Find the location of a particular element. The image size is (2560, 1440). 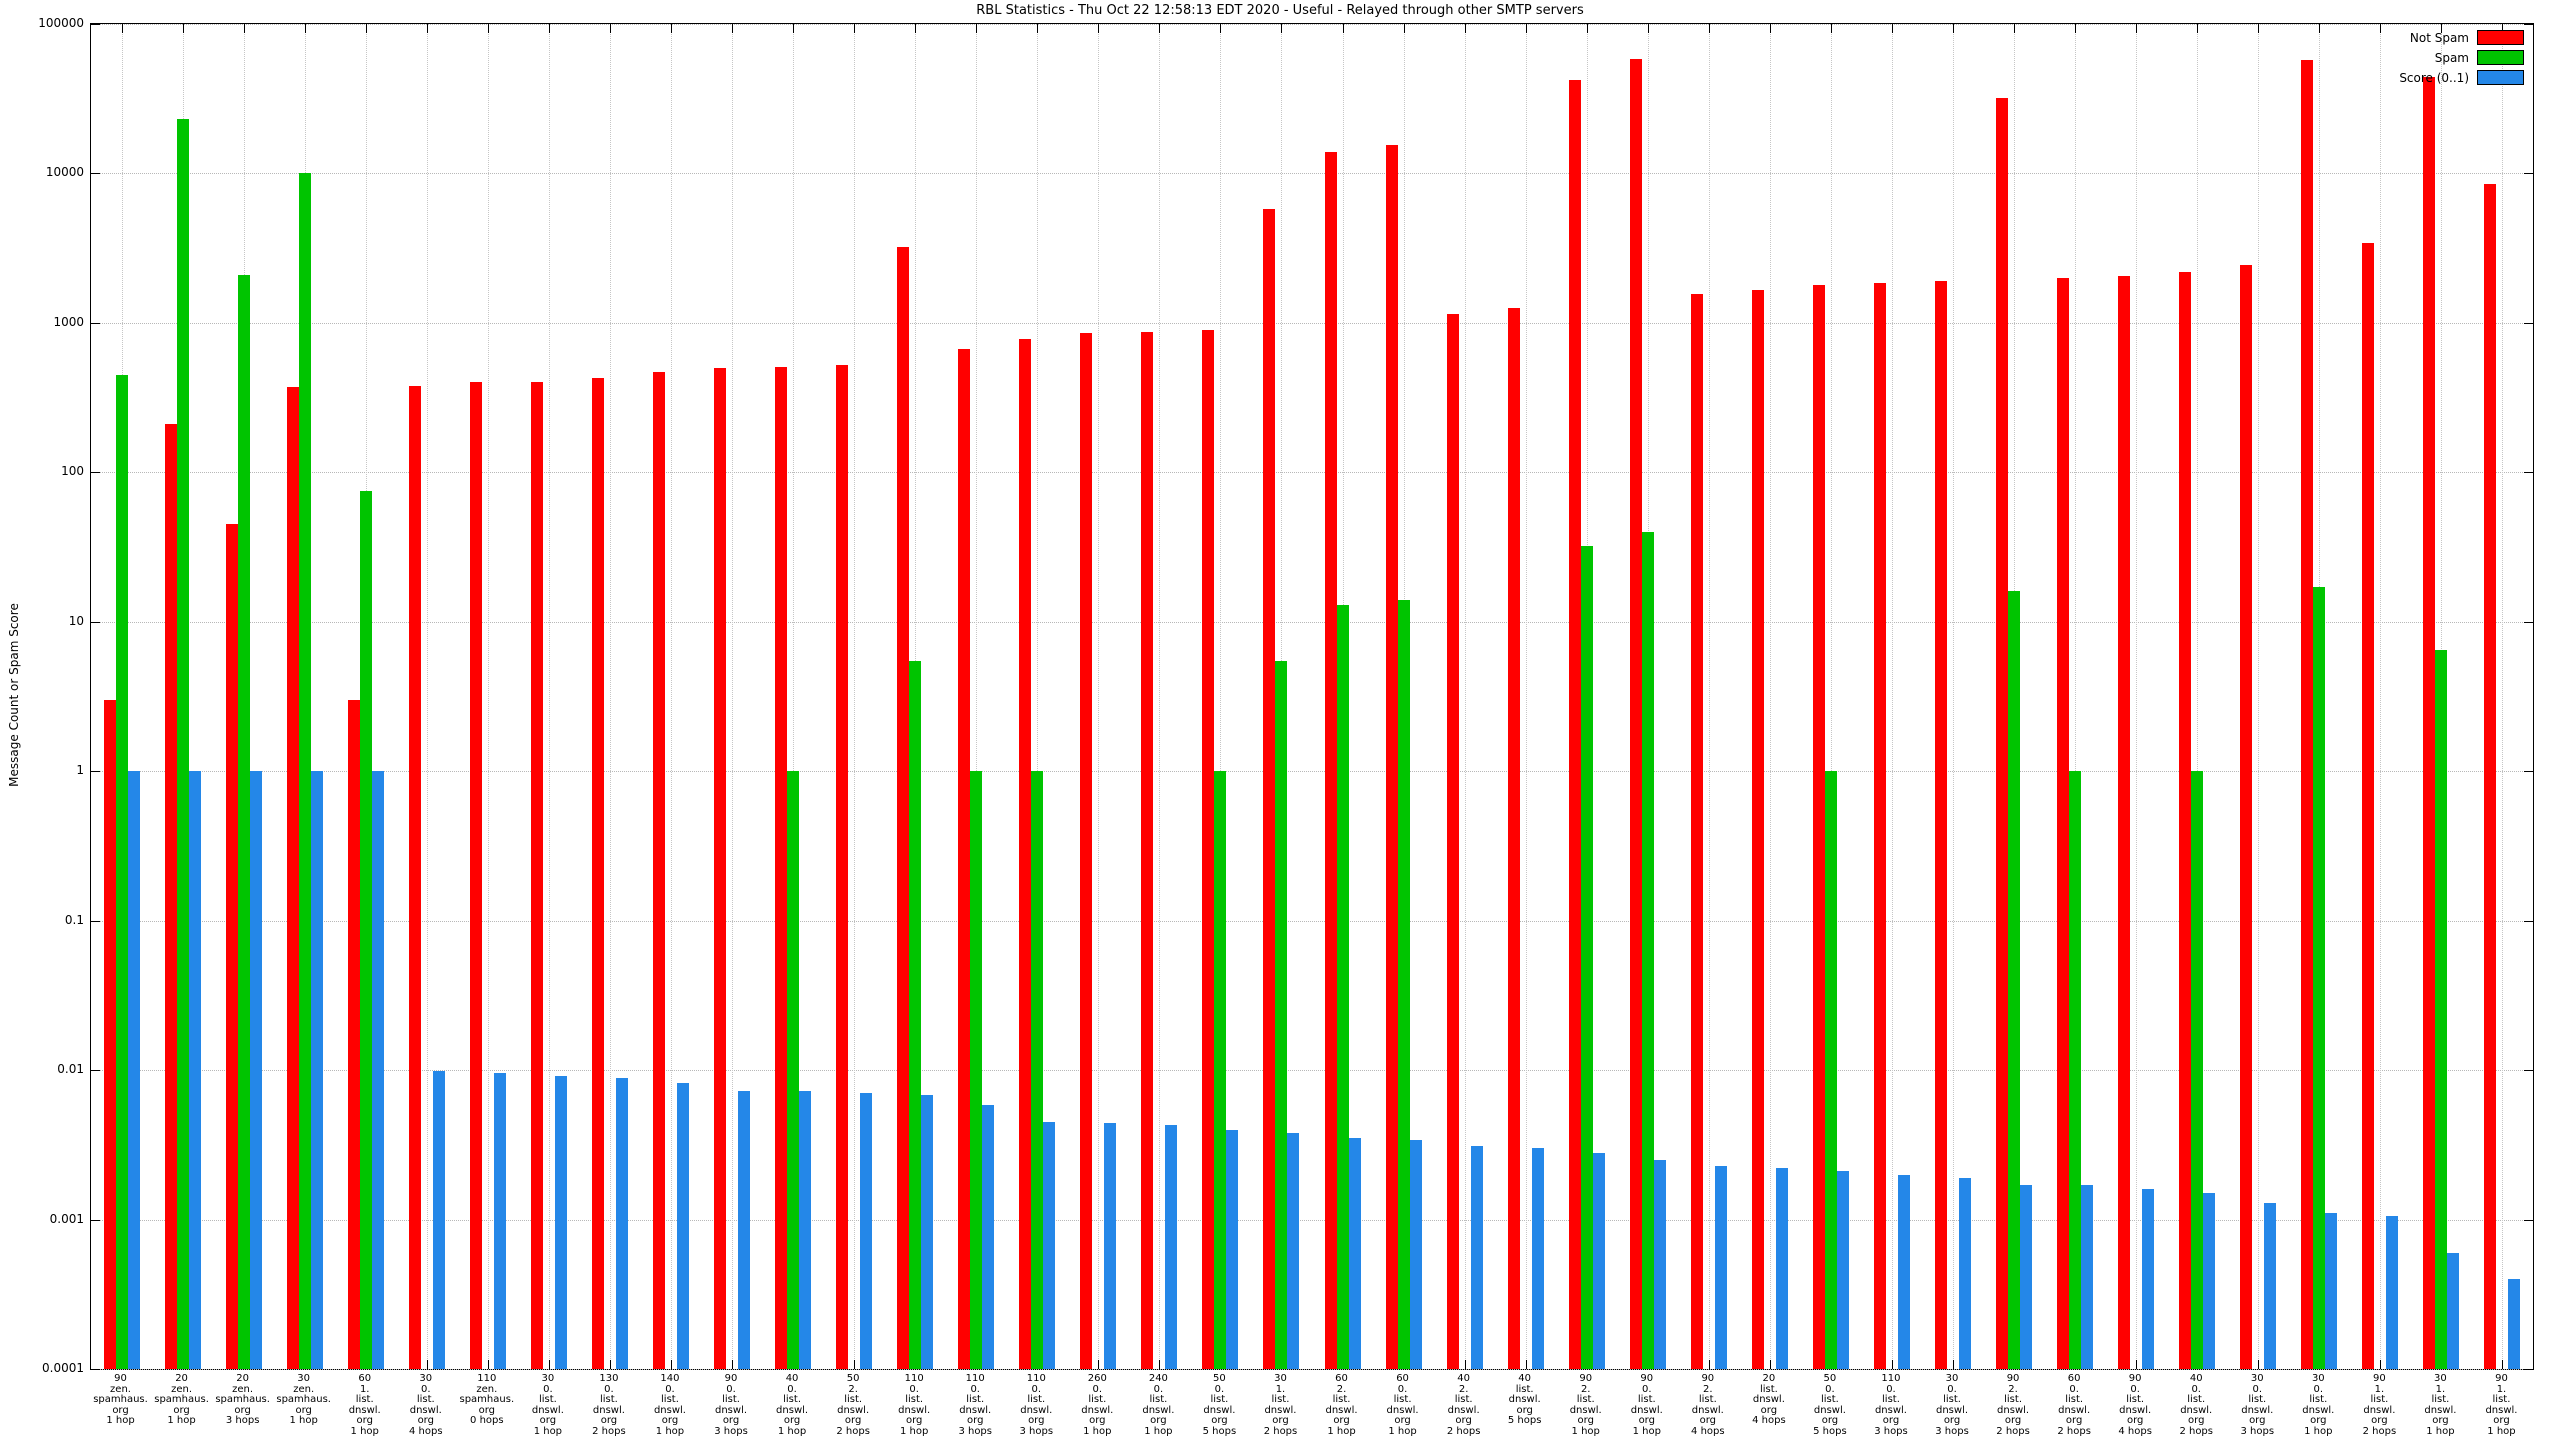

y-gridline is located at coordinates (1312, 473).